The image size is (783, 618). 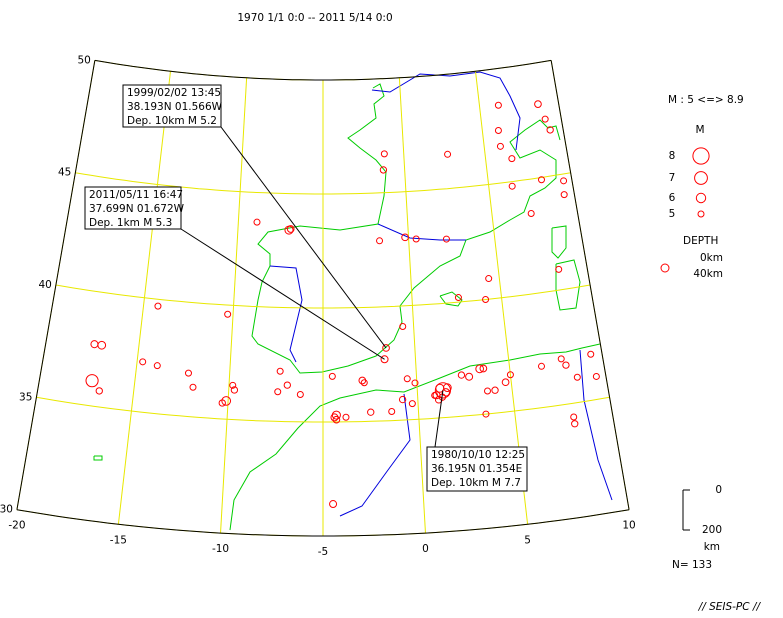 I want to click on lon-tick-label: -5, so click(x=323, y=552).